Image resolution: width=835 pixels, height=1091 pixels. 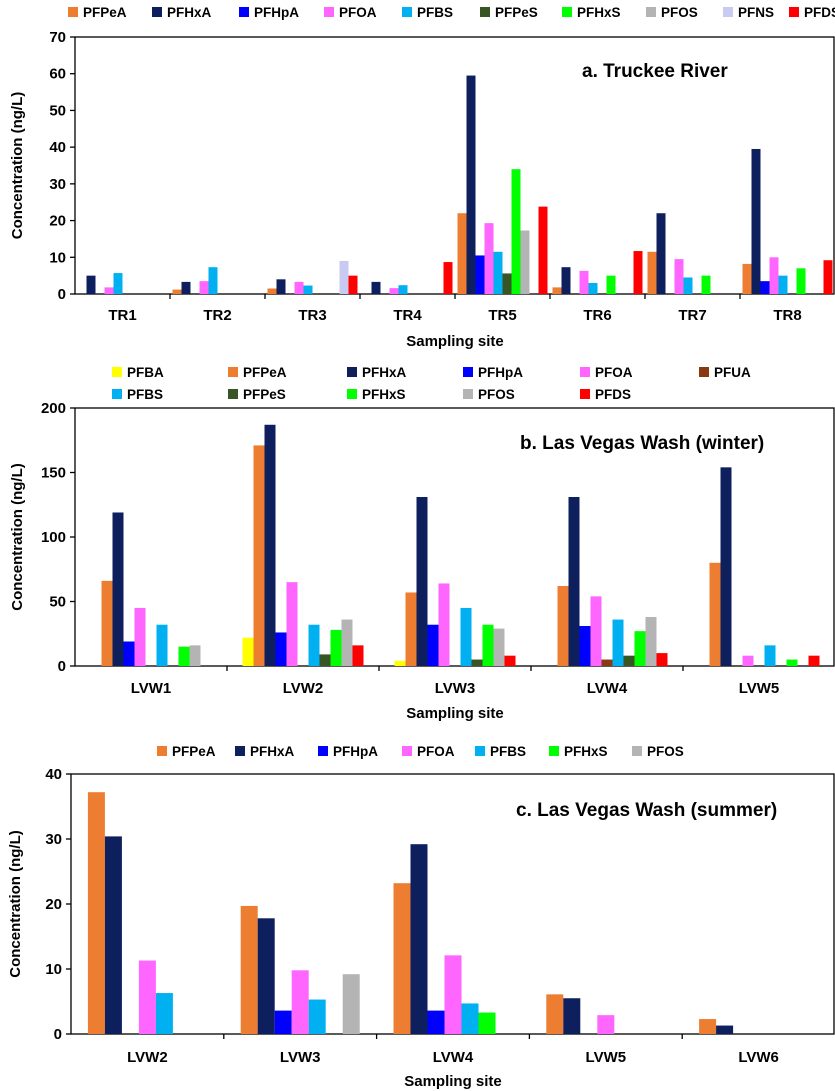 What do you see at coordinates (162, 645) in the screenshot?
I see `bar-pfbs-lvw1` at bounding box center [162, 645].